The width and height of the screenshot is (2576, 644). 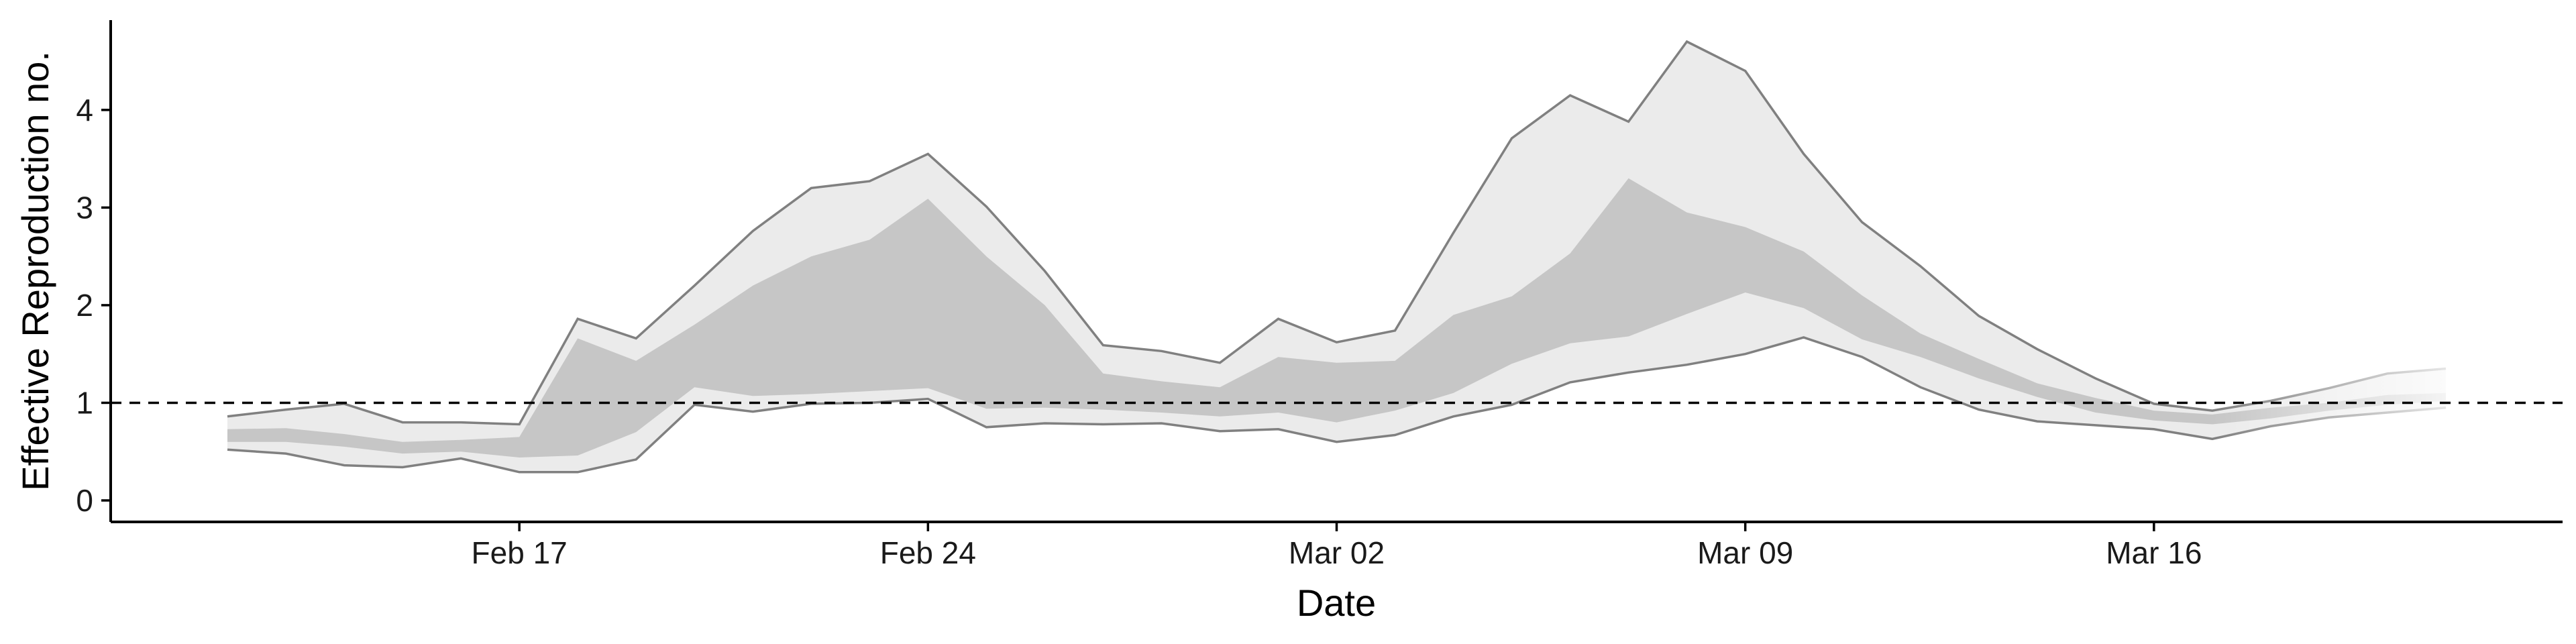 I want to click on x-tick-label: Mar 09, so click(x=1745, y=552).